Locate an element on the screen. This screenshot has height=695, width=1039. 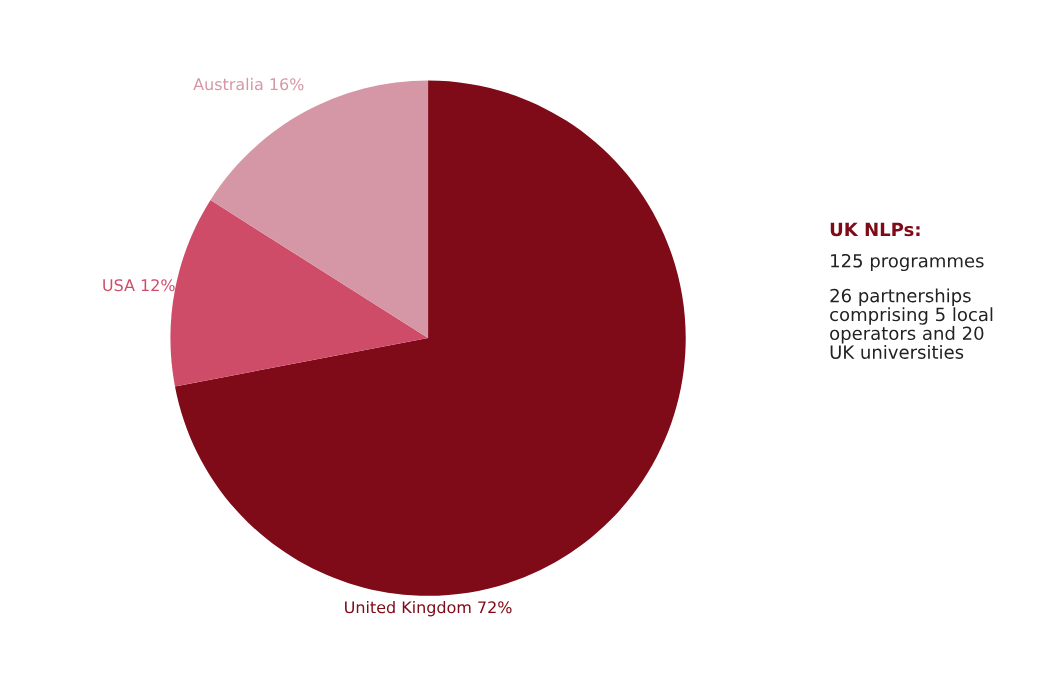
slice-label: United Kingdom 72% is located at coordinates (428, 608).